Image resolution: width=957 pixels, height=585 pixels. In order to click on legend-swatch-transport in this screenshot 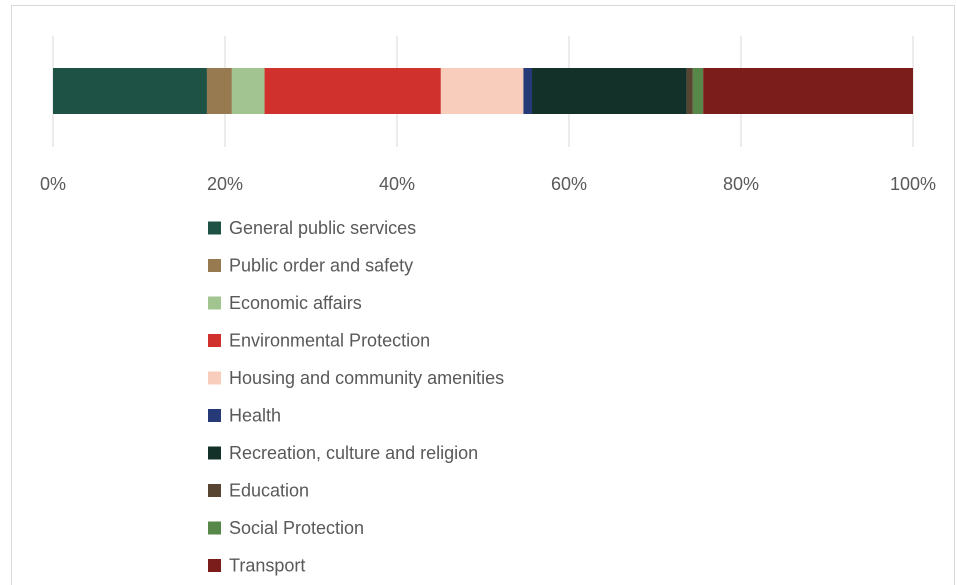, I will do `click(214, 565)`.